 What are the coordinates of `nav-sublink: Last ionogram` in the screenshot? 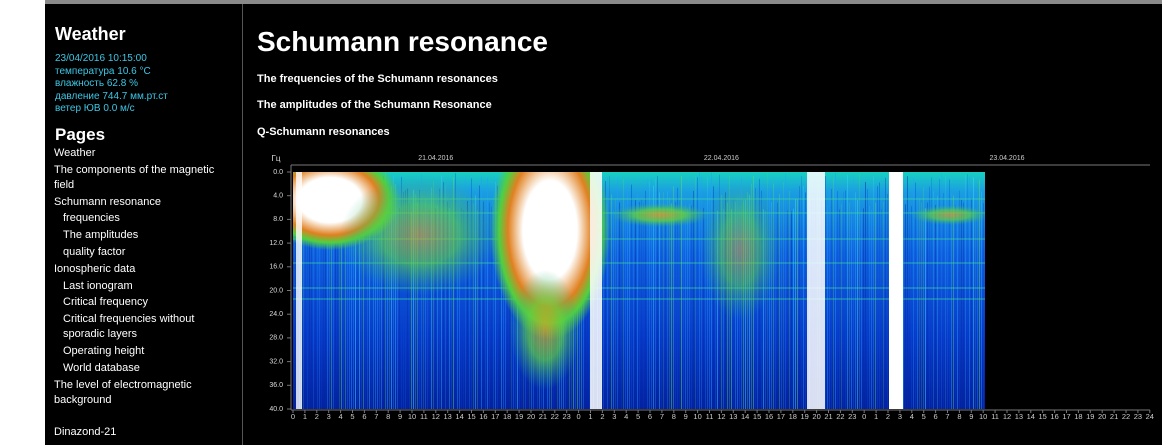 It's located at (98, 285).